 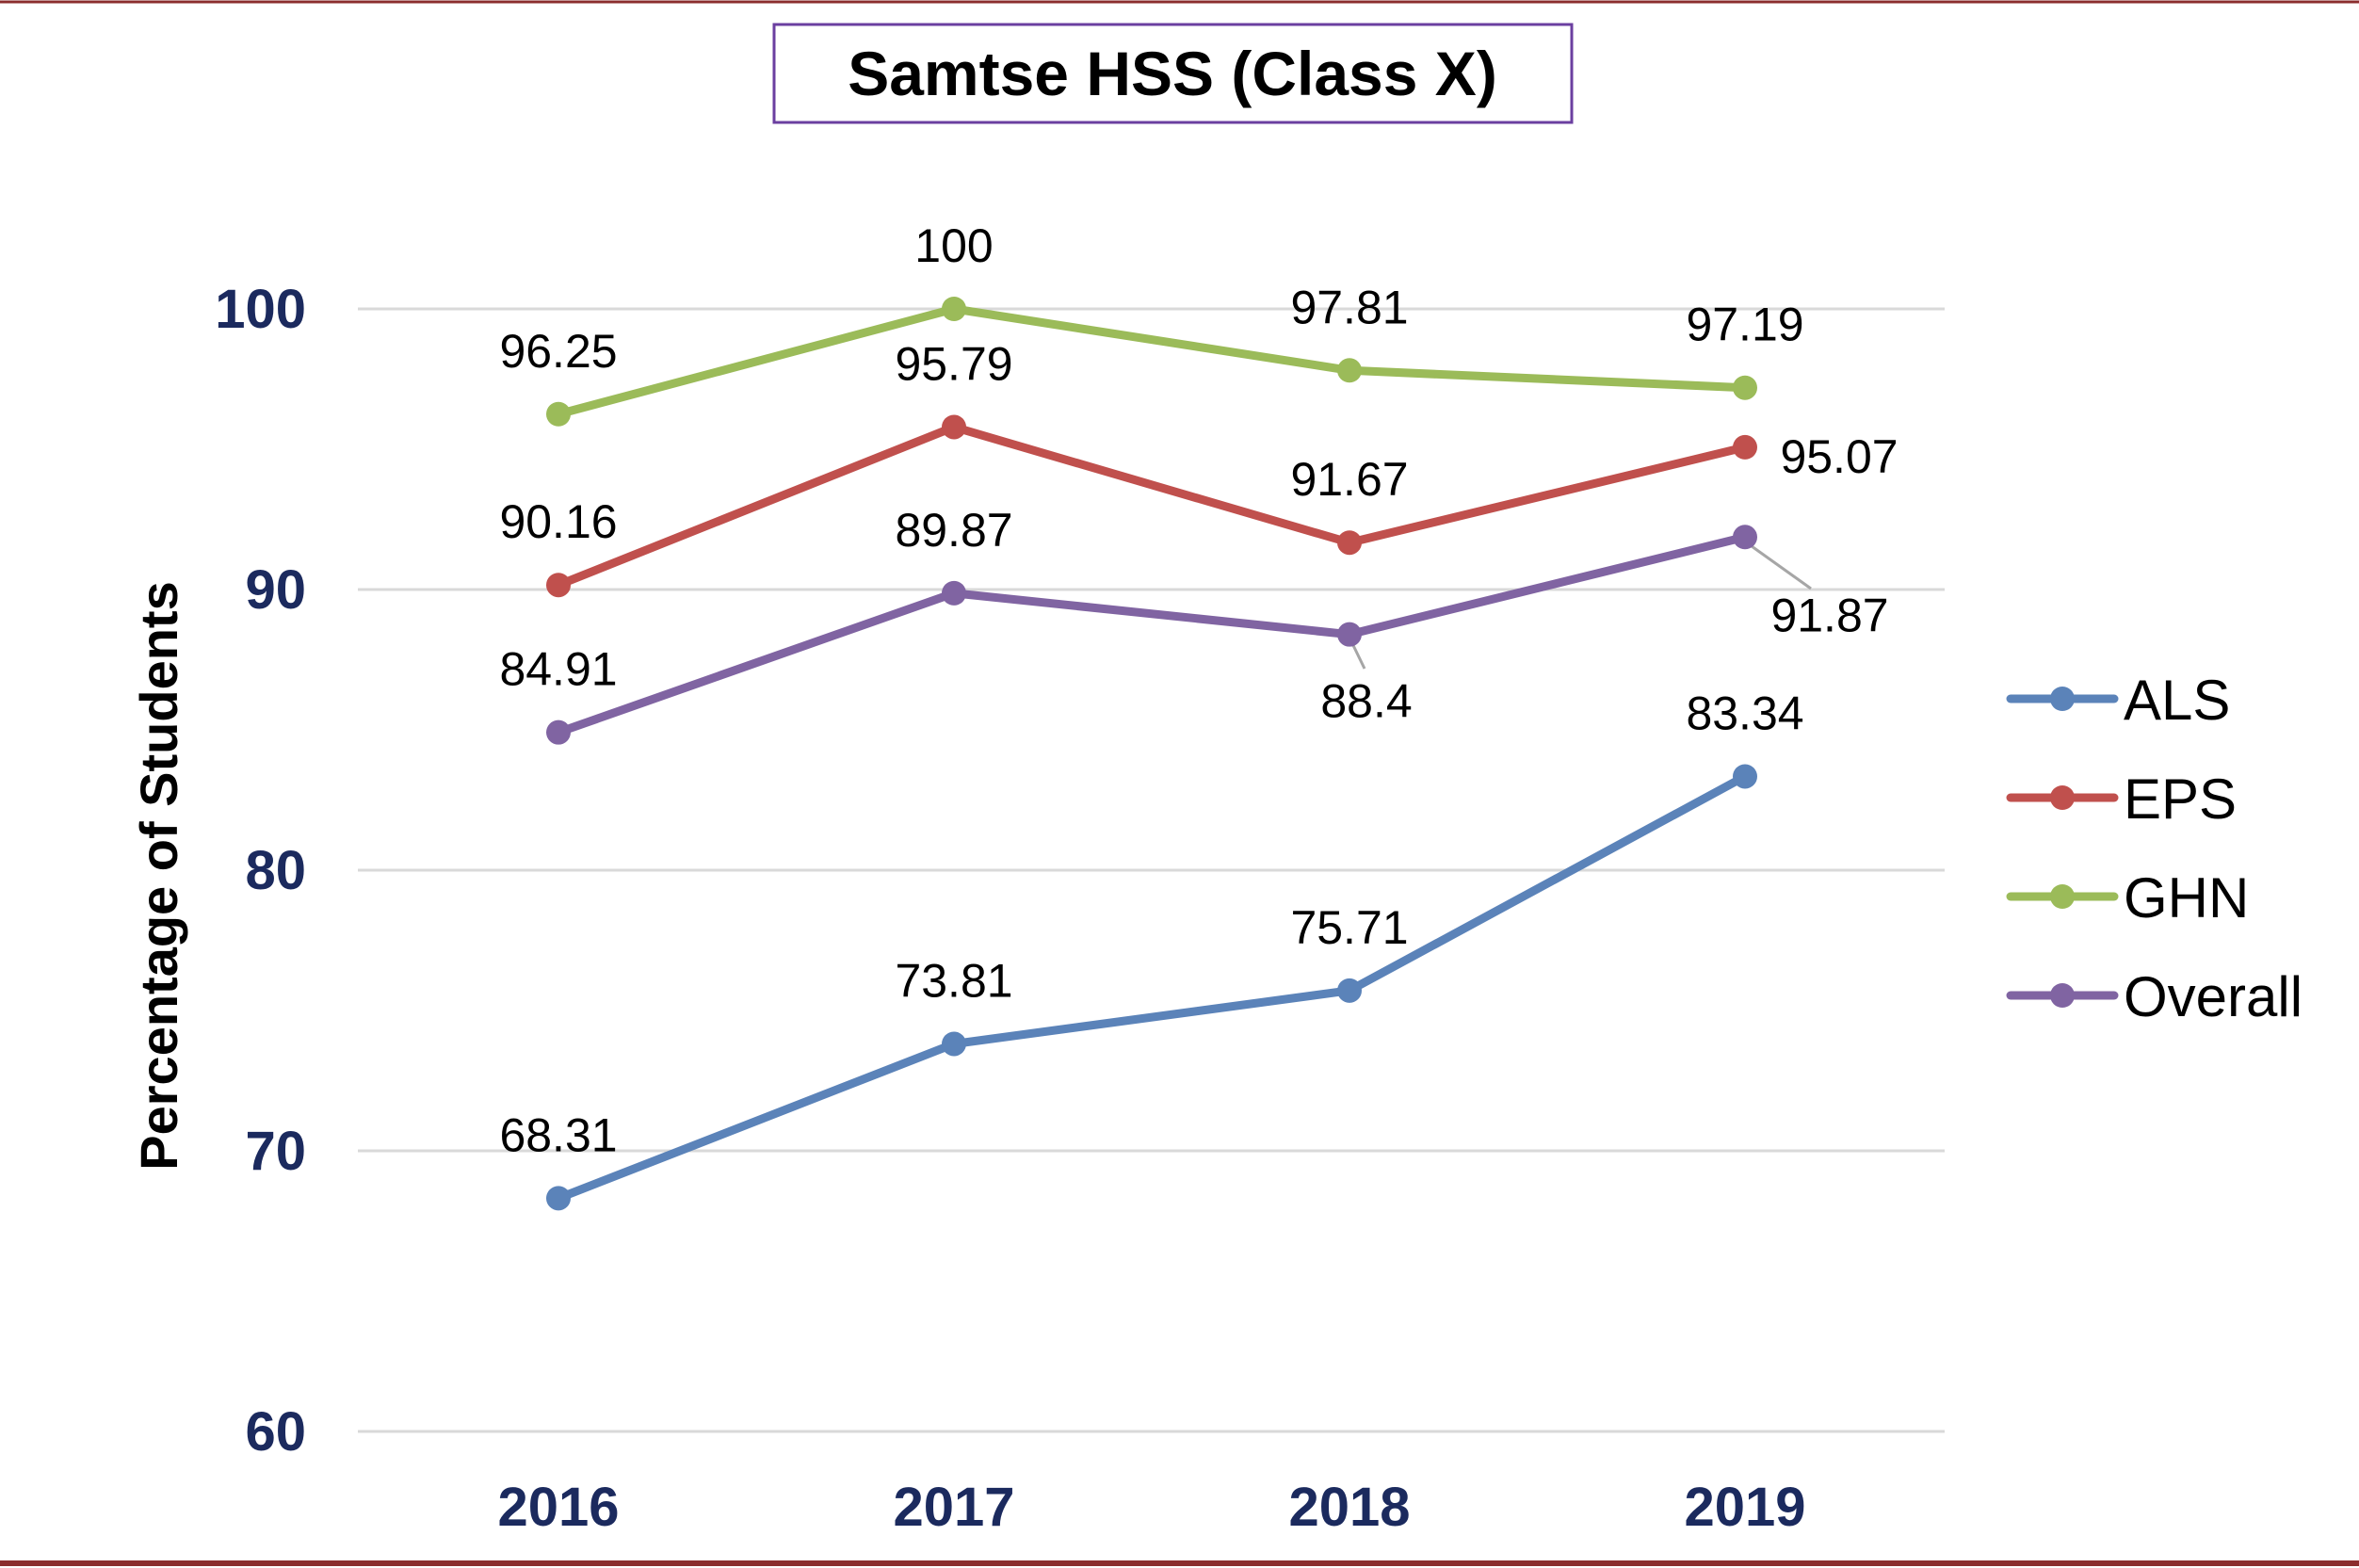 I want to click on series-line-overall, so click(x=1152, y=634).